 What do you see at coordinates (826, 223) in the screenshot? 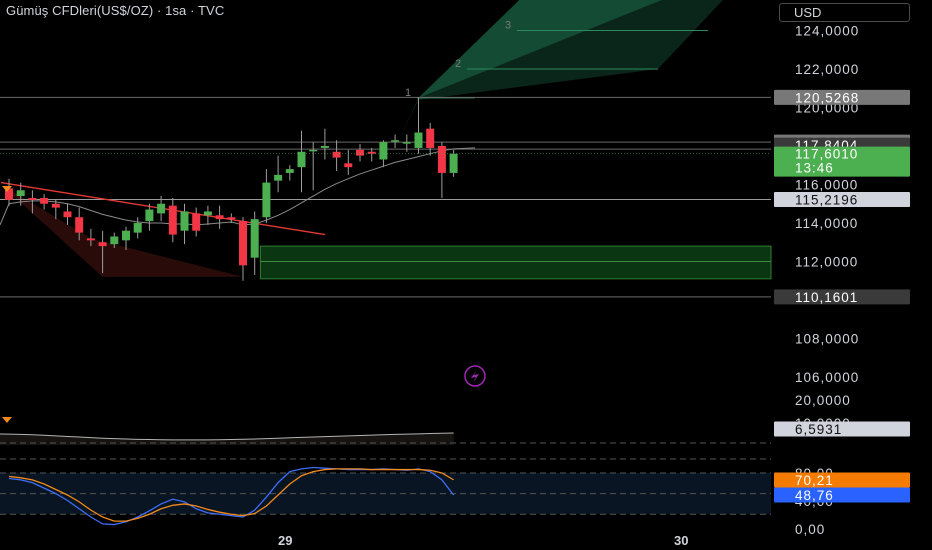
I see `price-axis-label: 114,0000` at bounding box center [826, 223].